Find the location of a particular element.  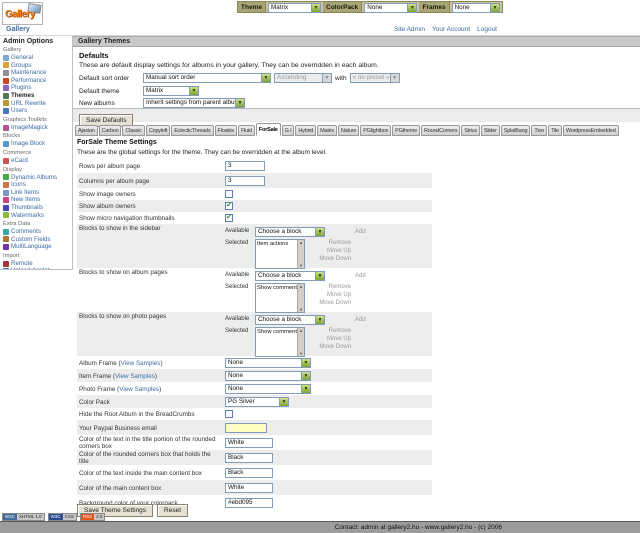

sidebar-item-upload-applet: Upload Applet is located at coordinates (37, 268).